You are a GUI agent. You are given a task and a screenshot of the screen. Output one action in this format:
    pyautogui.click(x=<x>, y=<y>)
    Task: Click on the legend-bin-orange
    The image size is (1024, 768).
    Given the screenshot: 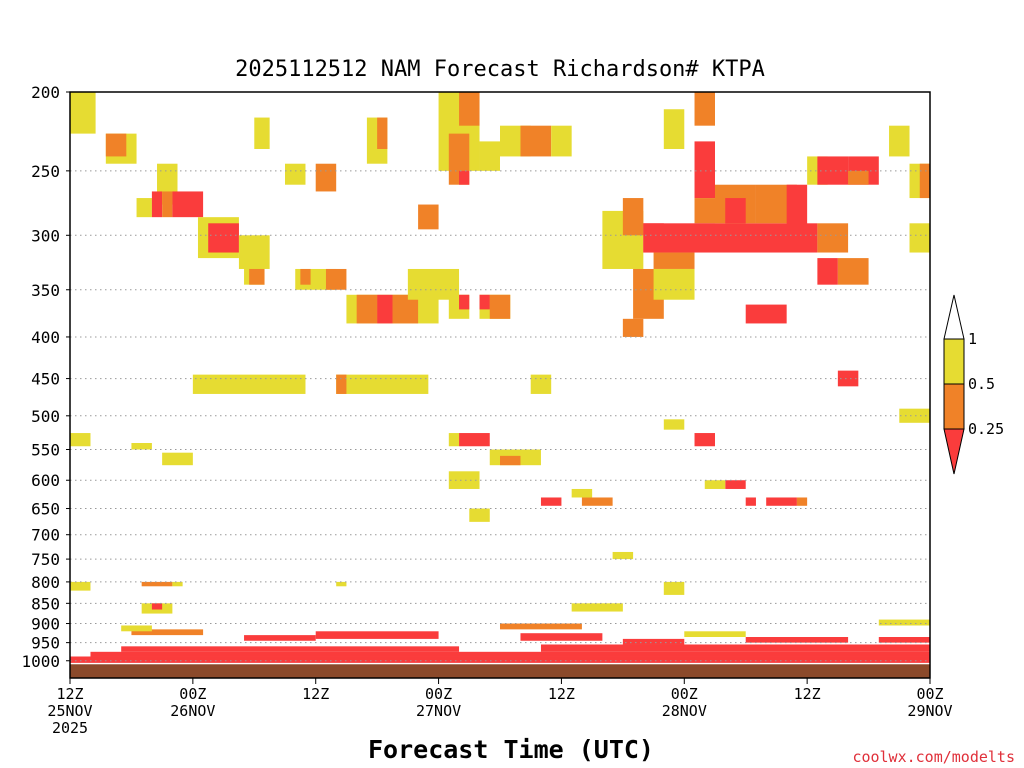 What is the action you would take?
    pyautogui.click(x=954, y=406)
    